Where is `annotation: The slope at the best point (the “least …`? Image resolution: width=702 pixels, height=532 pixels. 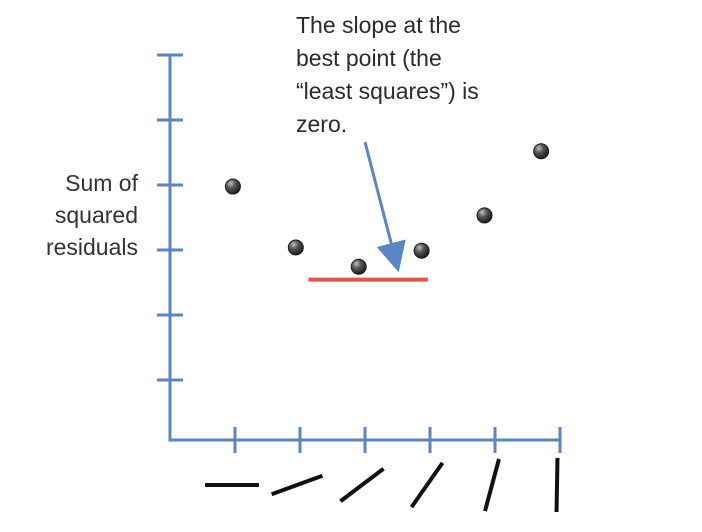
annotation: The slope at the best point (the “least … is located at coordinates (387, 74).